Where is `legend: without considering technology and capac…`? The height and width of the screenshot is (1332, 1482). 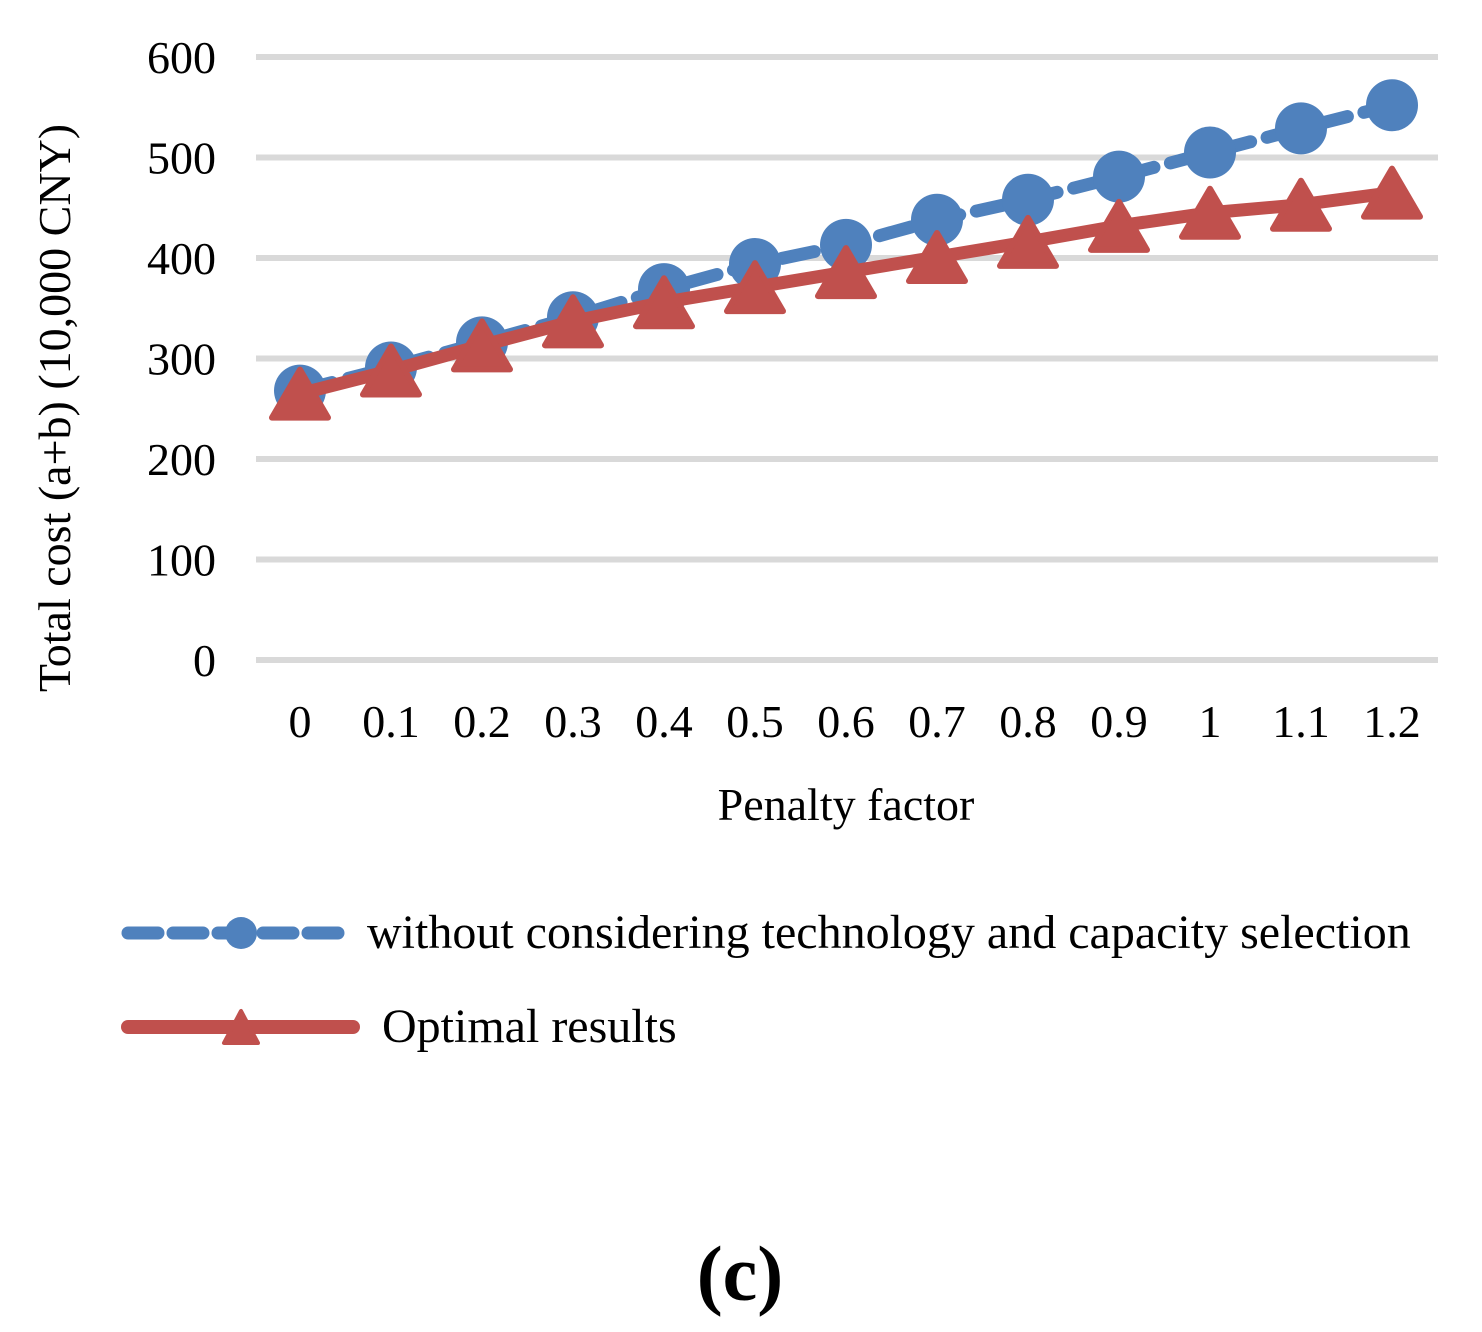 legend: without considering technology and capac… is located at coordinates (766, 979).